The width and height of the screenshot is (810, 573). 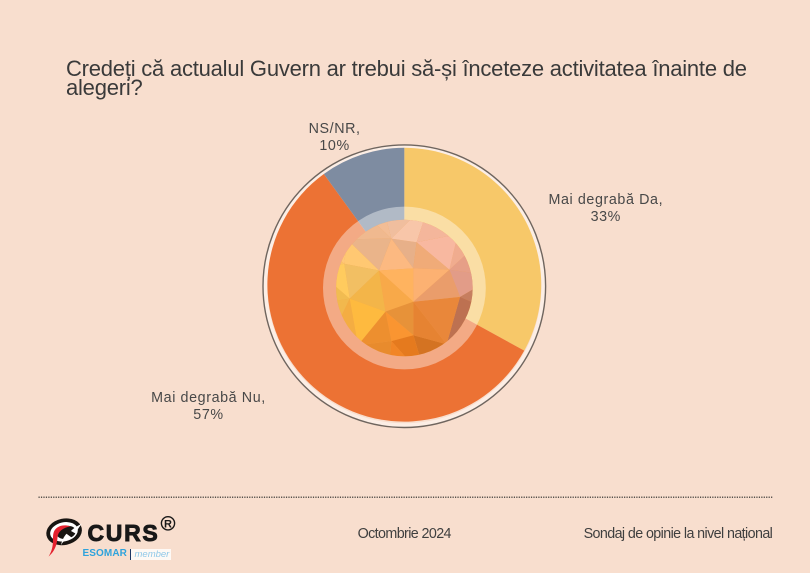 What do you see at coordinates (168, 524) in the screenshot?
I see `svg-text: R` at bounding box center [168, 524].